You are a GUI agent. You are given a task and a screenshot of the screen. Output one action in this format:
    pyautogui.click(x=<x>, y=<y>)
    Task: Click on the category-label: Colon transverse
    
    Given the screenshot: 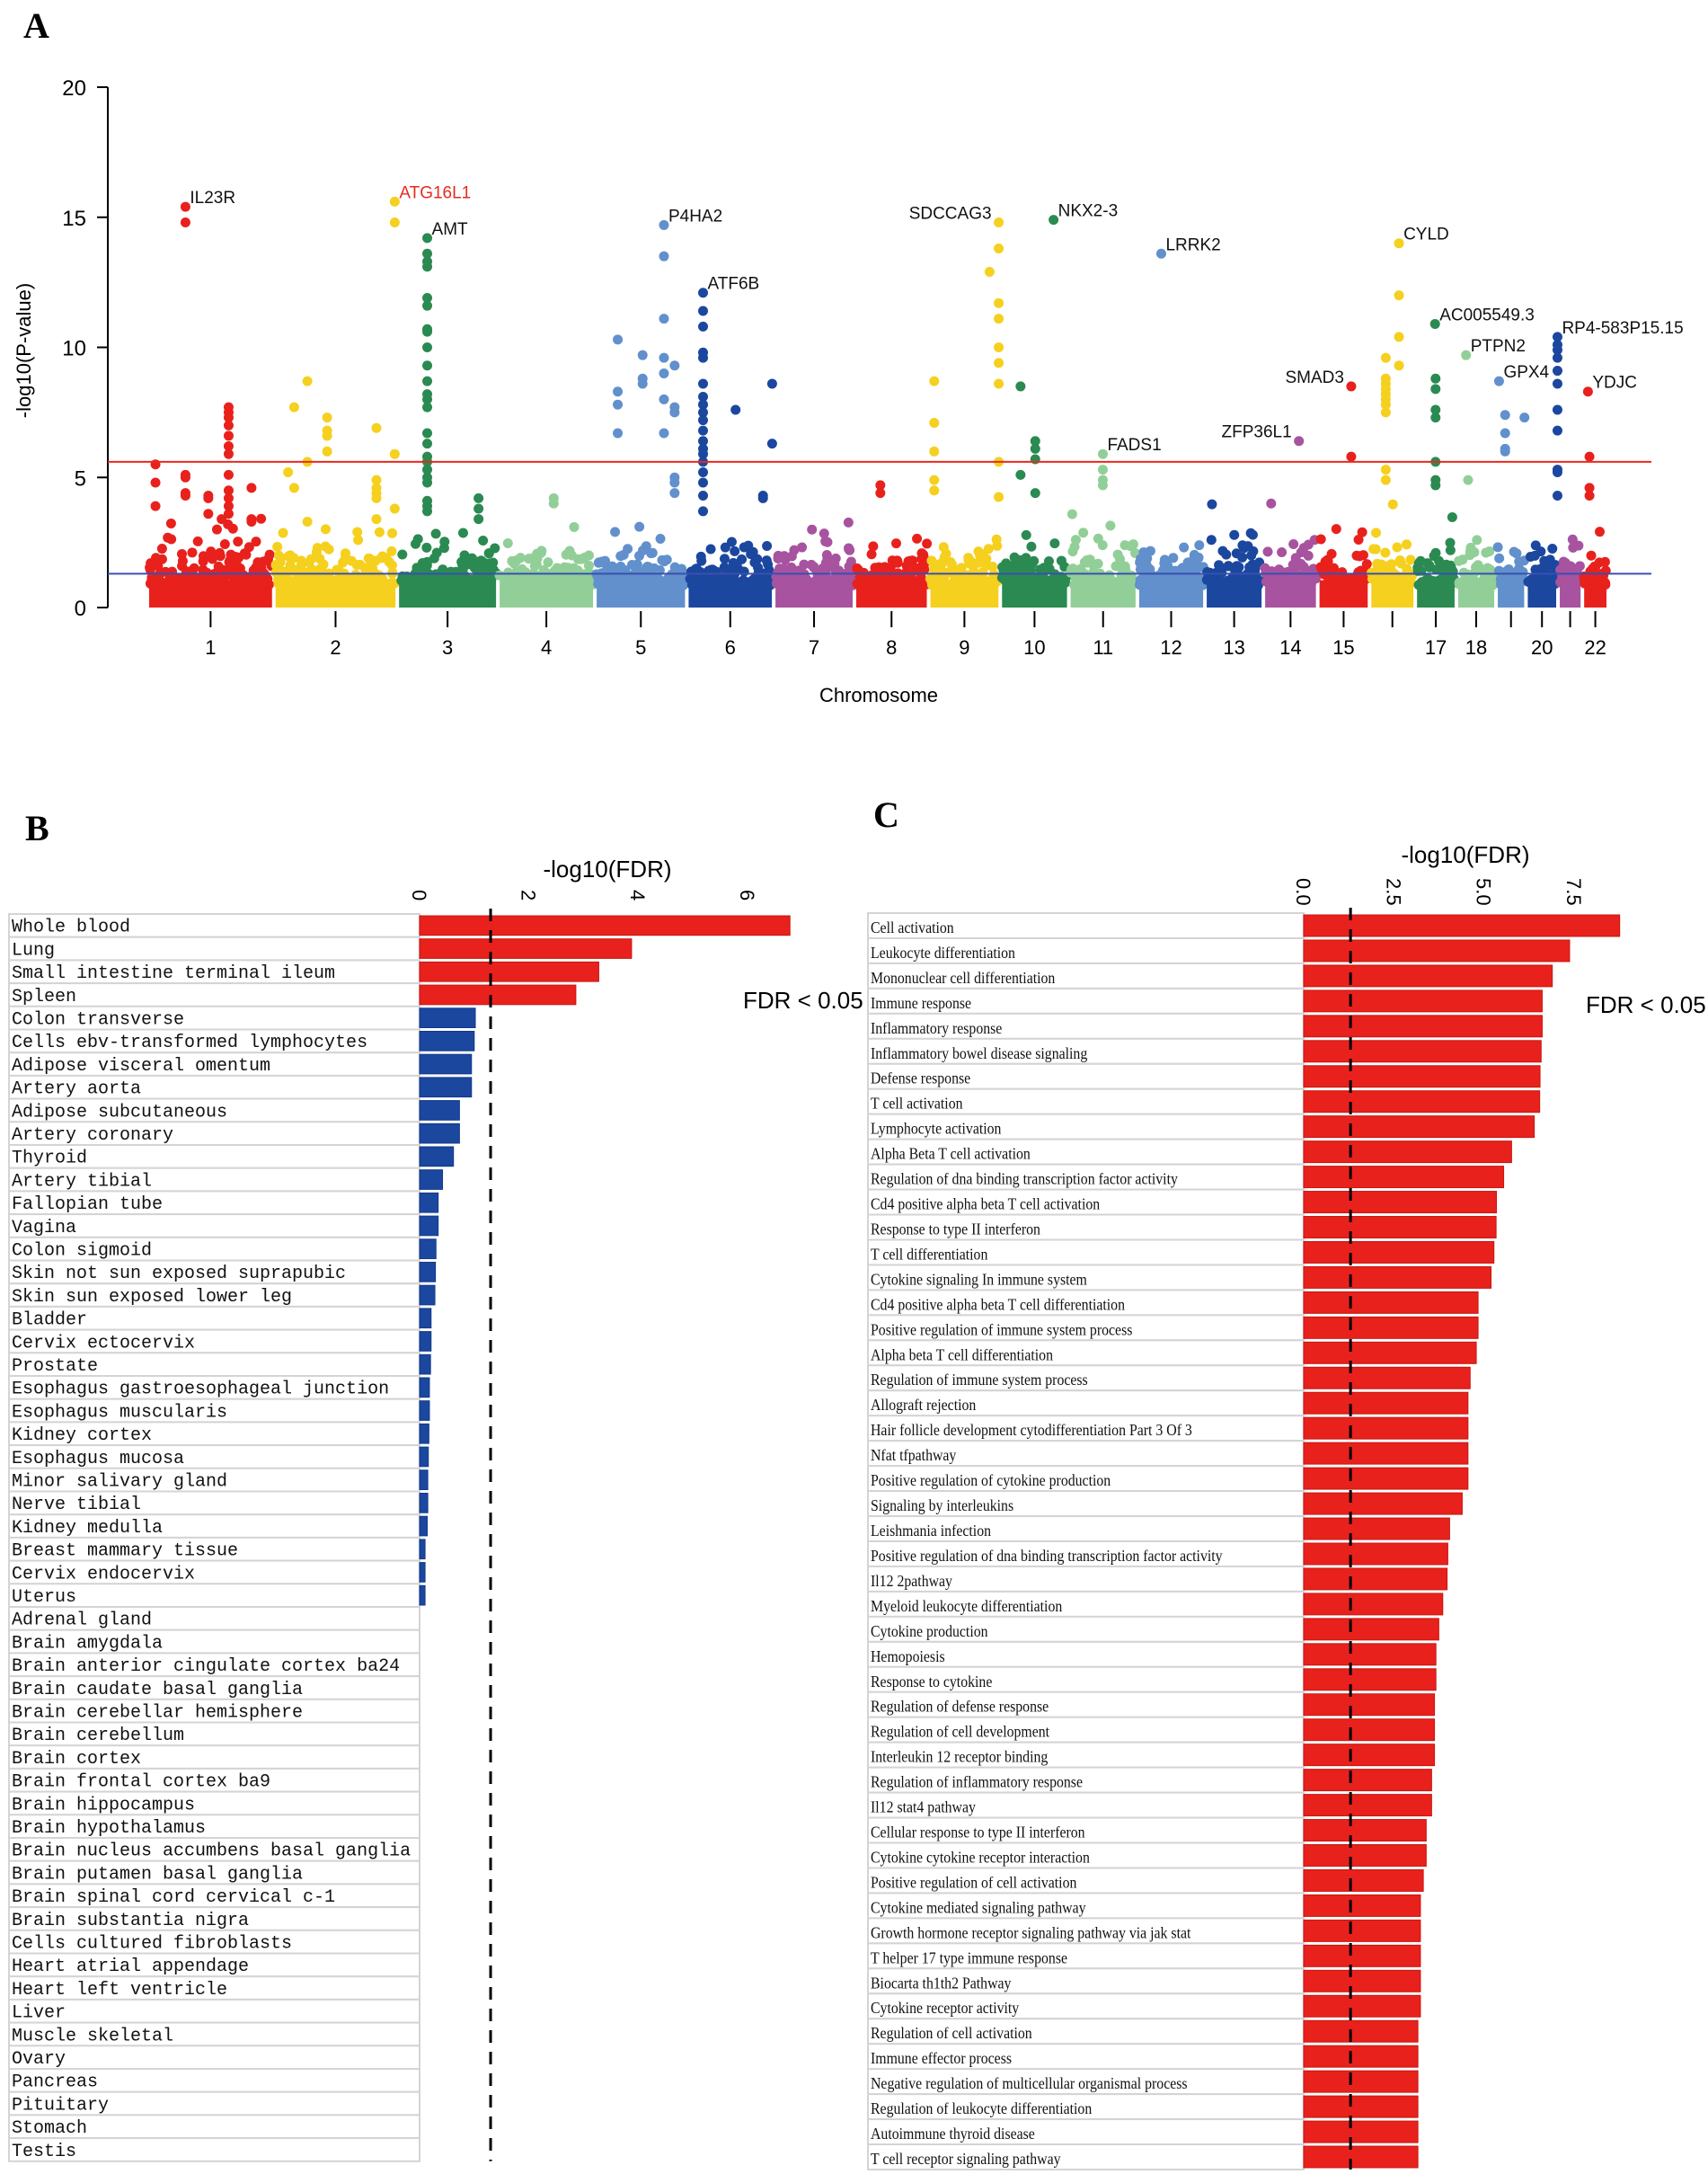 What is the action you would take?
    pyautogui.click(x=98, y=1020)
    